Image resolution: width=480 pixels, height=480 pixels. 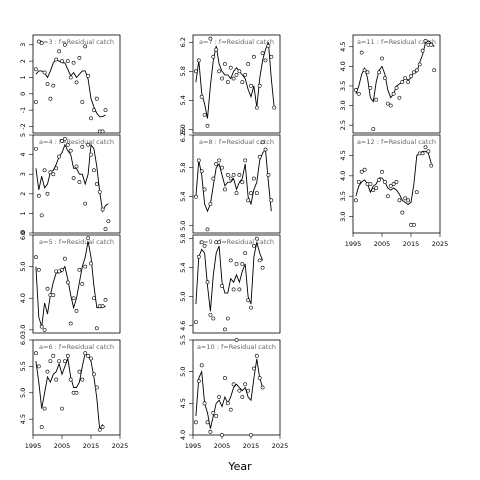 I want to click on panel-title: a=12 : f=Residual catch, so click(x=396, y=142).